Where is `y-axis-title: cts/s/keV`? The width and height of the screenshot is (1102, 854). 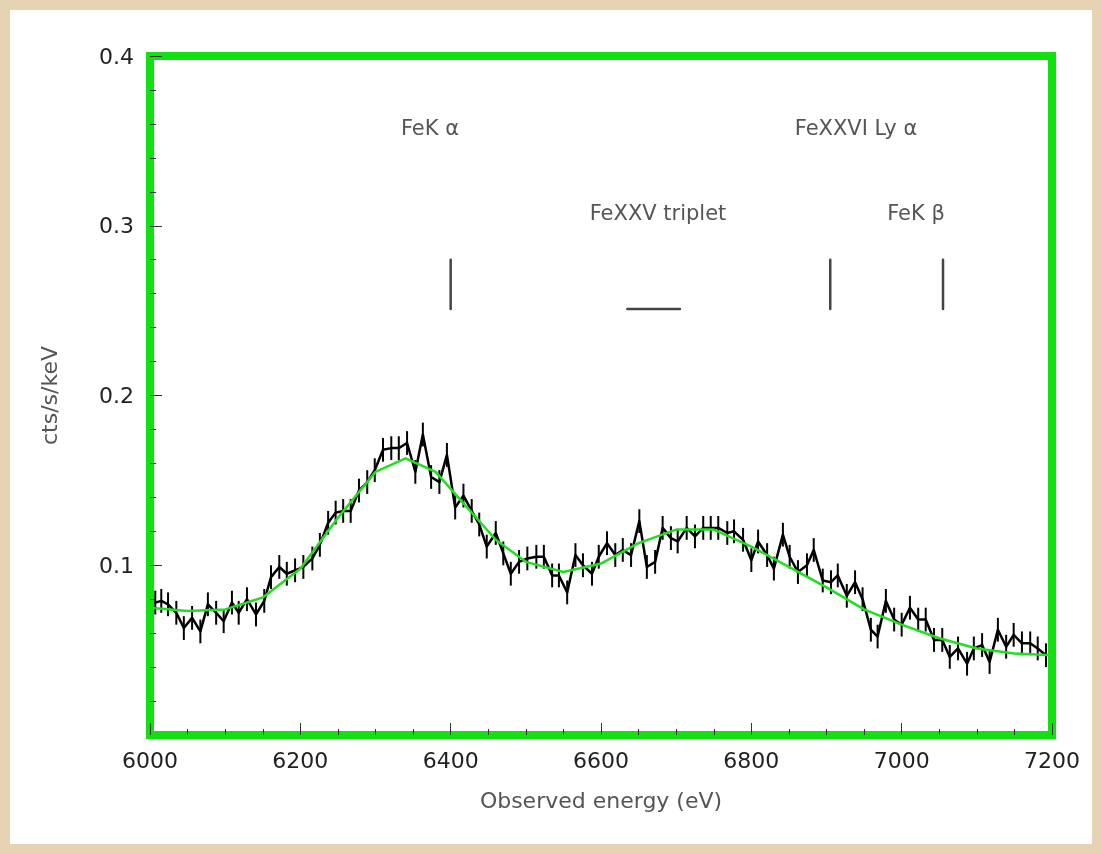 y-axis-title: cts/s/keV is located at coordinates (49, 395).